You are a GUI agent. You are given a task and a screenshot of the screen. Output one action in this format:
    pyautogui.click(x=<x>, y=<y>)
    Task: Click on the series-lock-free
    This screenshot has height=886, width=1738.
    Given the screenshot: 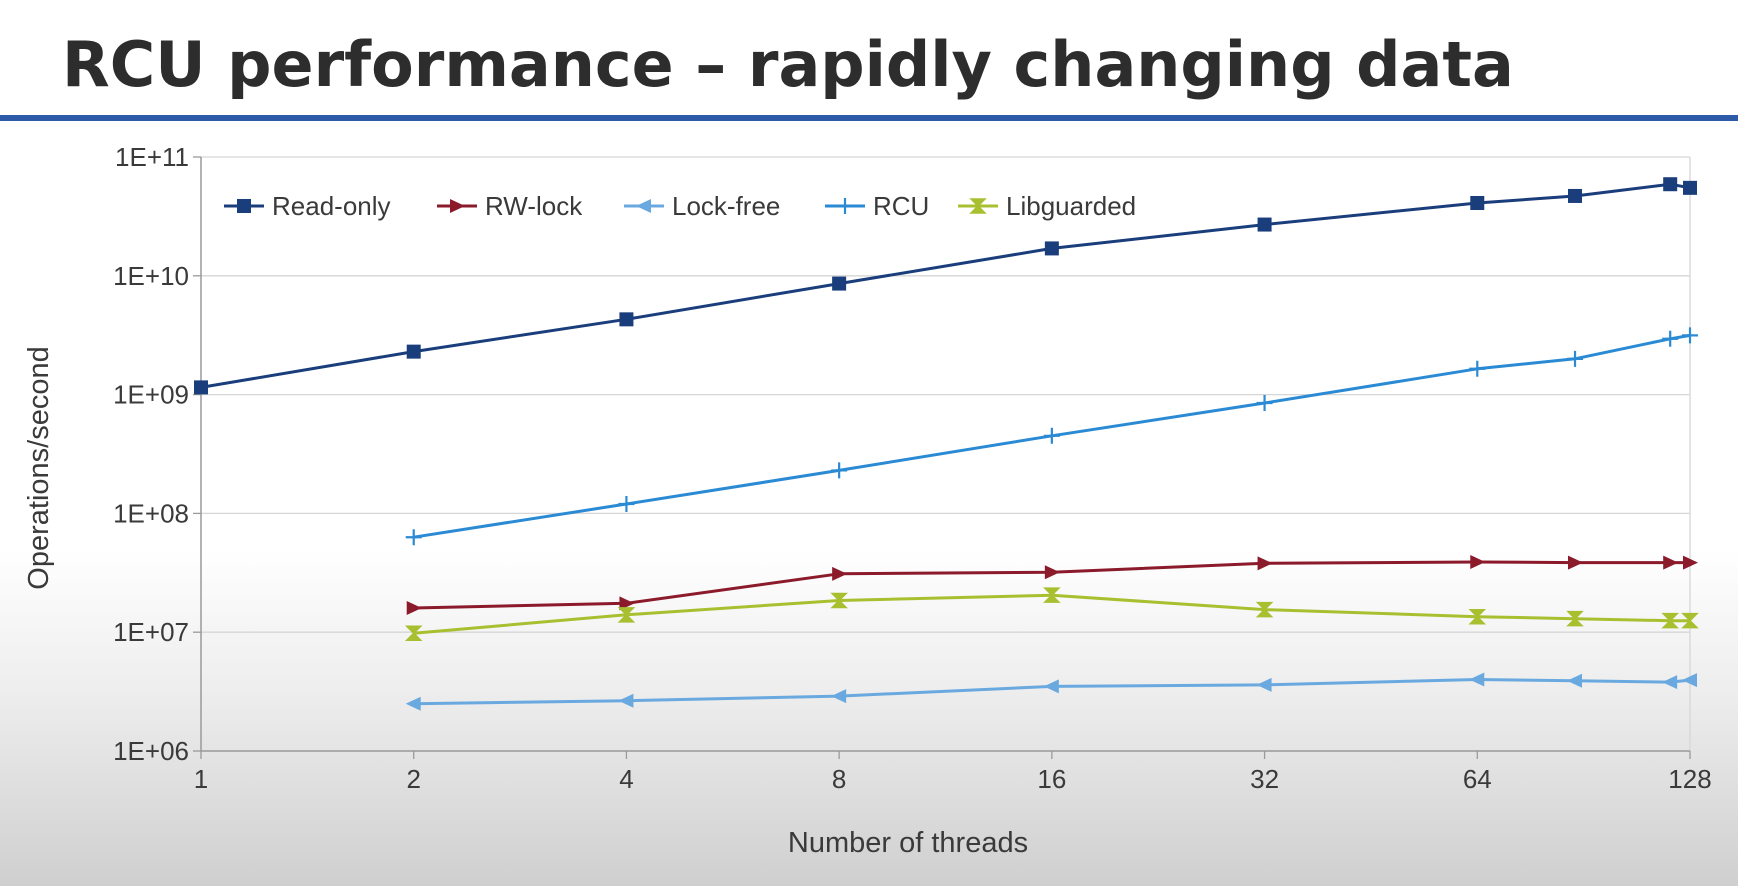 What is the action you would take?
    pyautogui.click(x=1051, y=691)
    